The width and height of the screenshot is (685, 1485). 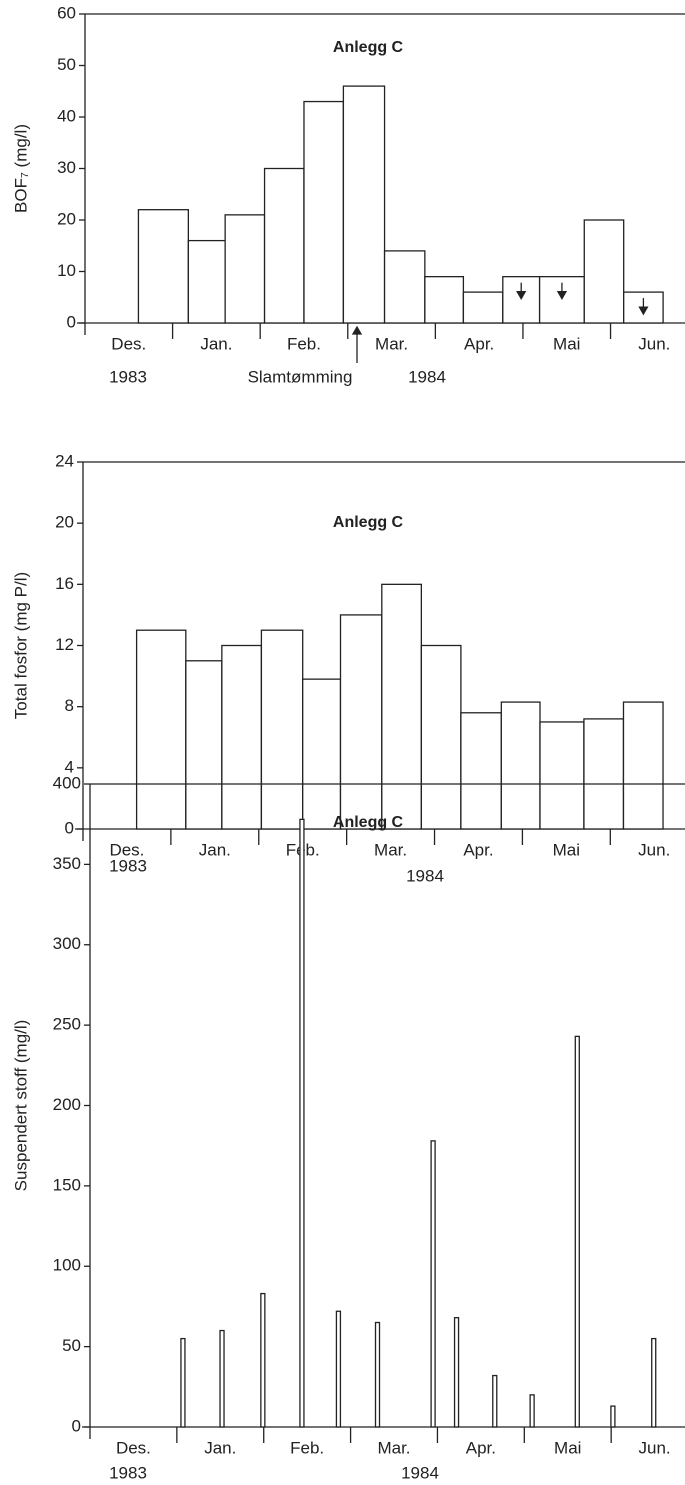 What do you see at coordinates (20, 645) in the screenshot?
I see `y-axis-label: Total fosfor (mg P/l)` at bounding box center [20, 645].